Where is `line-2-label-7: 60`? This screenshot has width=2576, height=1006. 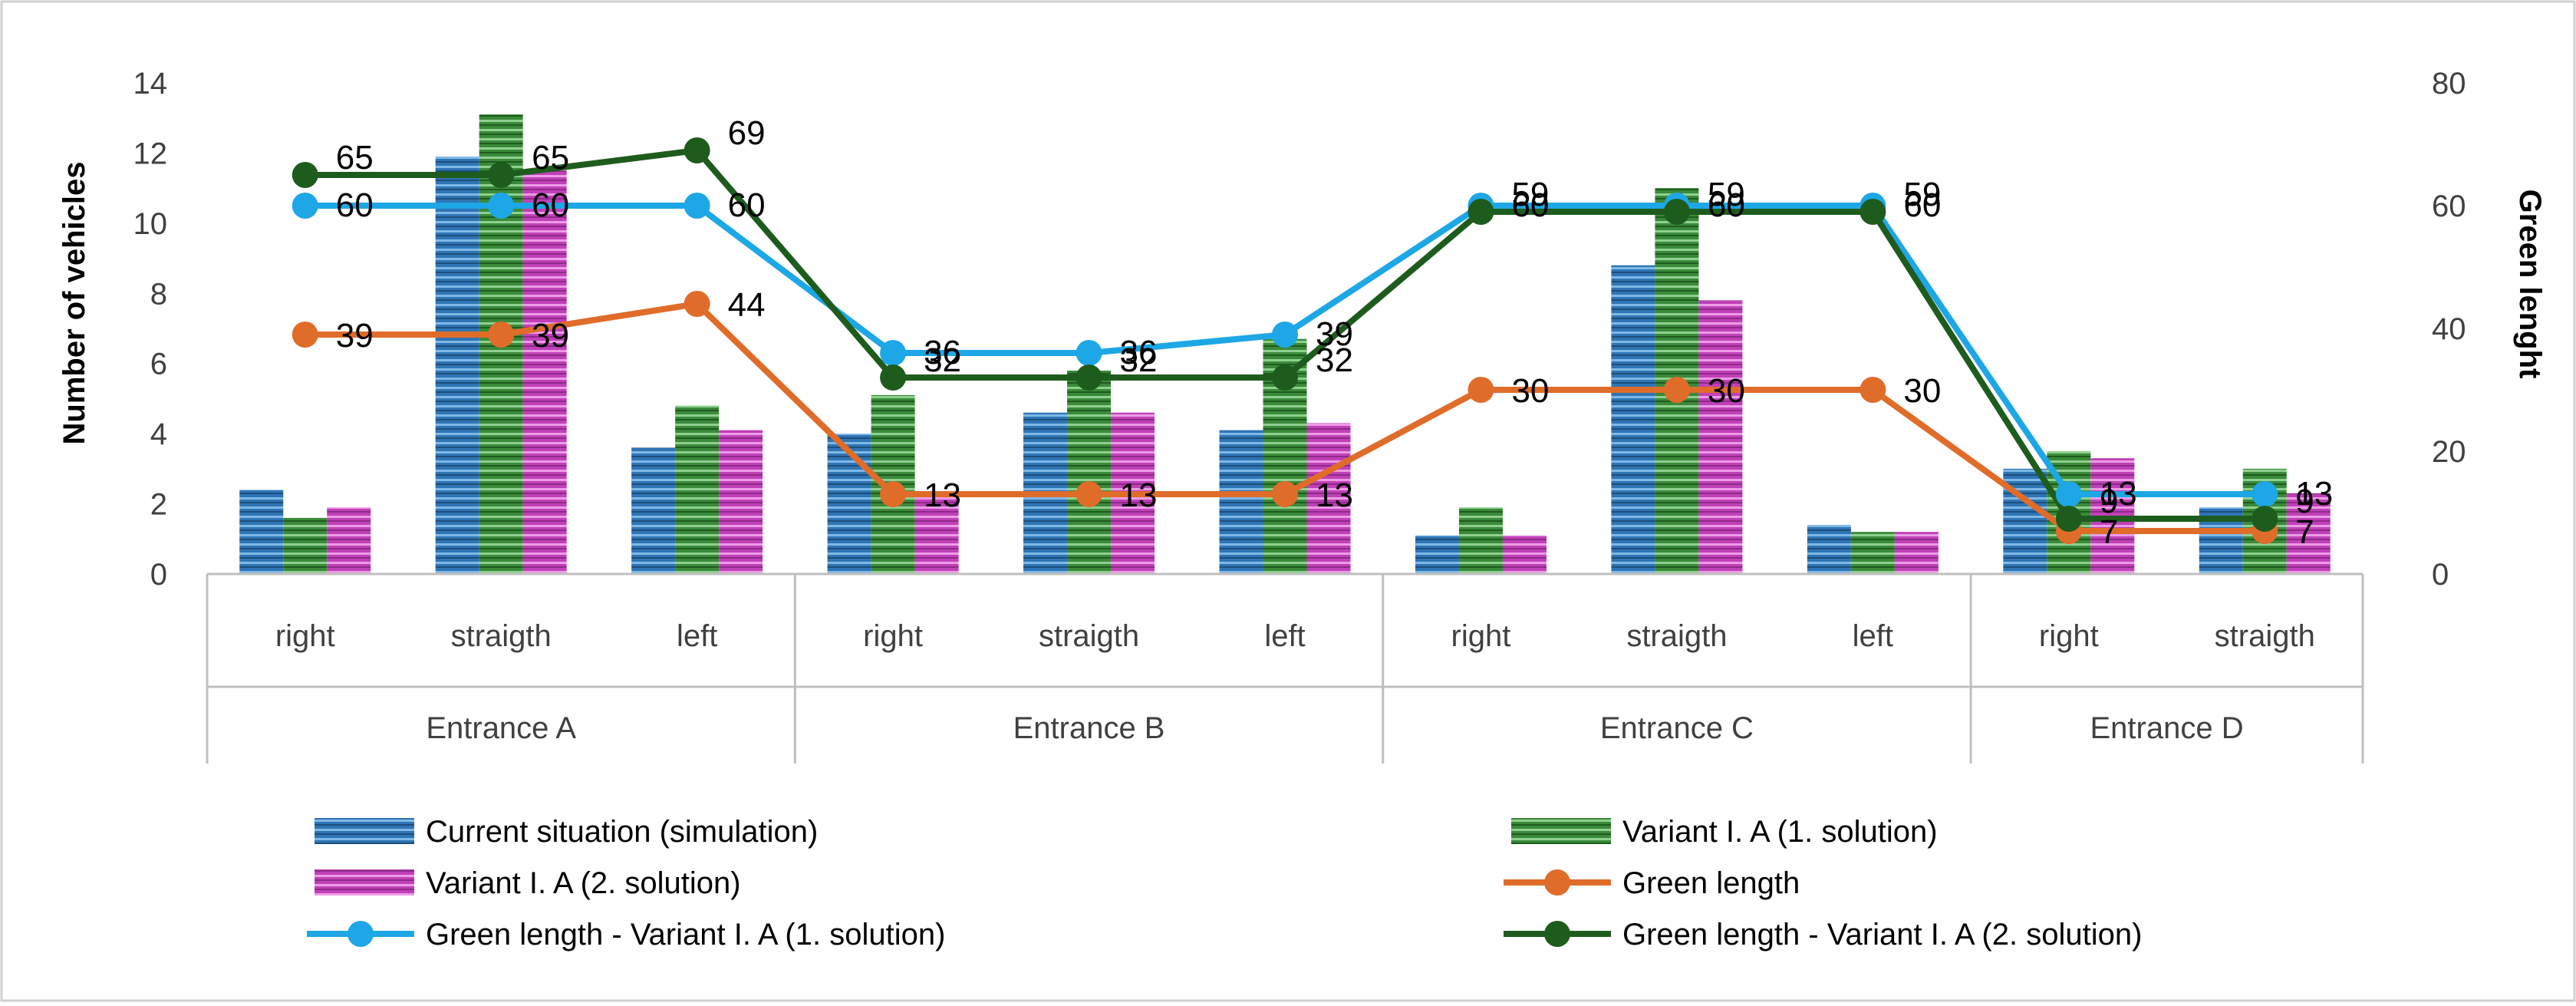
line-2-label-7: 60 is located at coordinates (1530, 205).